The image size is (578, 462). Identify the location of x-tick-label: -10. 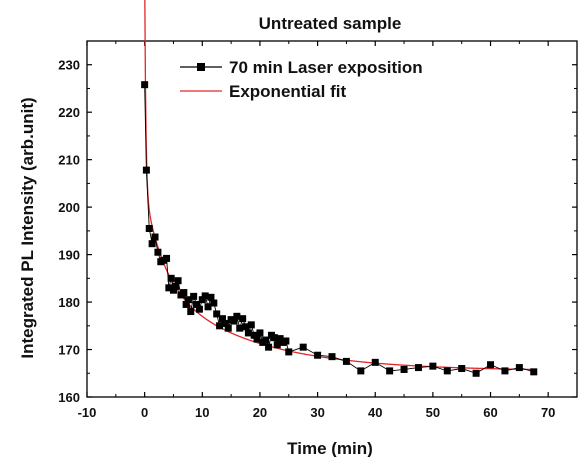
(87, 412).